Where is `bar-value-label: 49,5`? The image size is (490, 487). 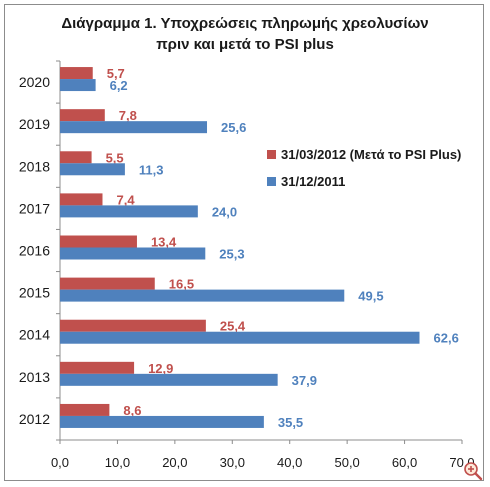 bar-value-label: 49,5 is located at coordinates (370, 296).